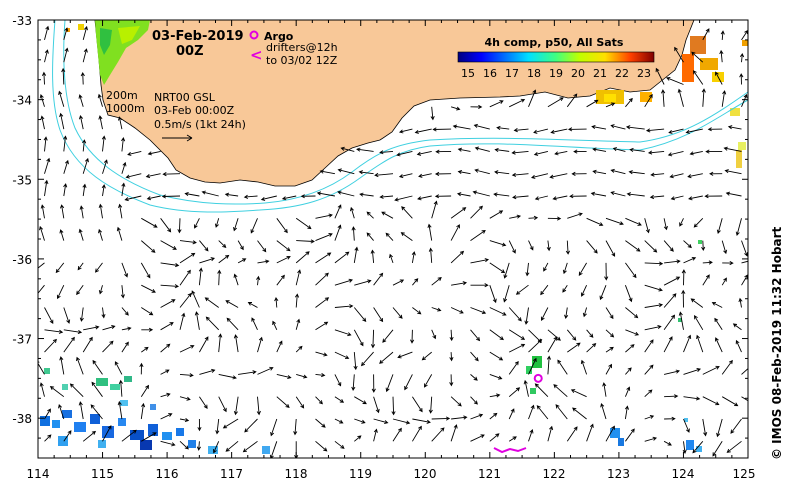 This screenshot has height=496, width=790. I want to click on y-tick-label: -34, so click(22, 101).